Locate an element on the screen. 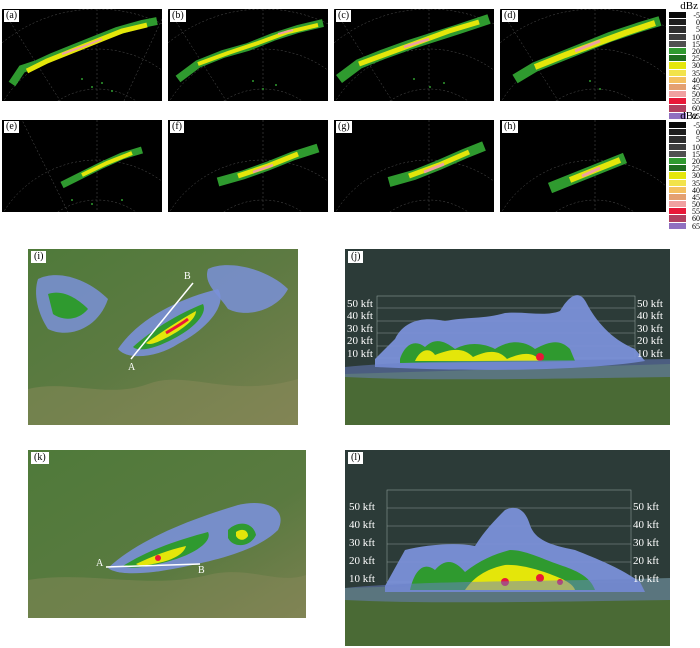 Image resolution: width=700 pixels, height=648 pixels. terrain-echo-overlay is located at coordinates (163, 337).